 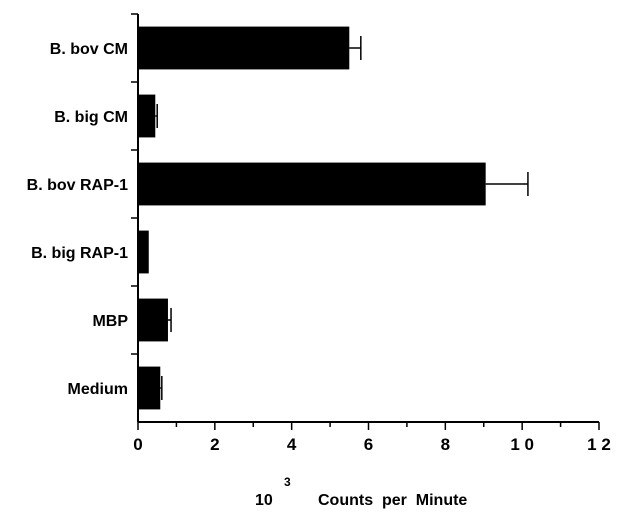 I want to click on category-label: MBP, so click(x=110, y=321).